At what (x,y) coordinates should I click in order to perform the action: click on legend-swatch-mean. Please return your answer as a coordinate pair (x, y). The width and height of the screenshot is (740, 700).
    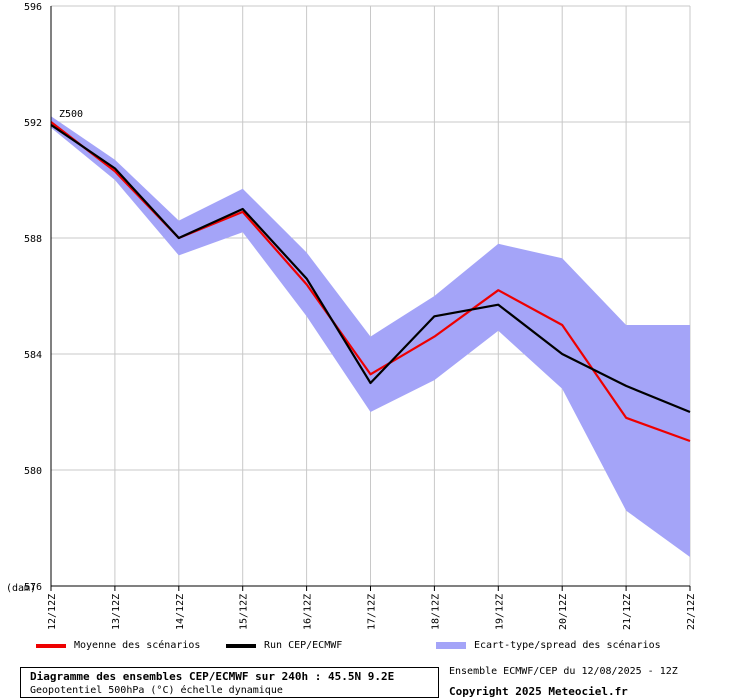
    Looking at the image, I should click on (51, 645).